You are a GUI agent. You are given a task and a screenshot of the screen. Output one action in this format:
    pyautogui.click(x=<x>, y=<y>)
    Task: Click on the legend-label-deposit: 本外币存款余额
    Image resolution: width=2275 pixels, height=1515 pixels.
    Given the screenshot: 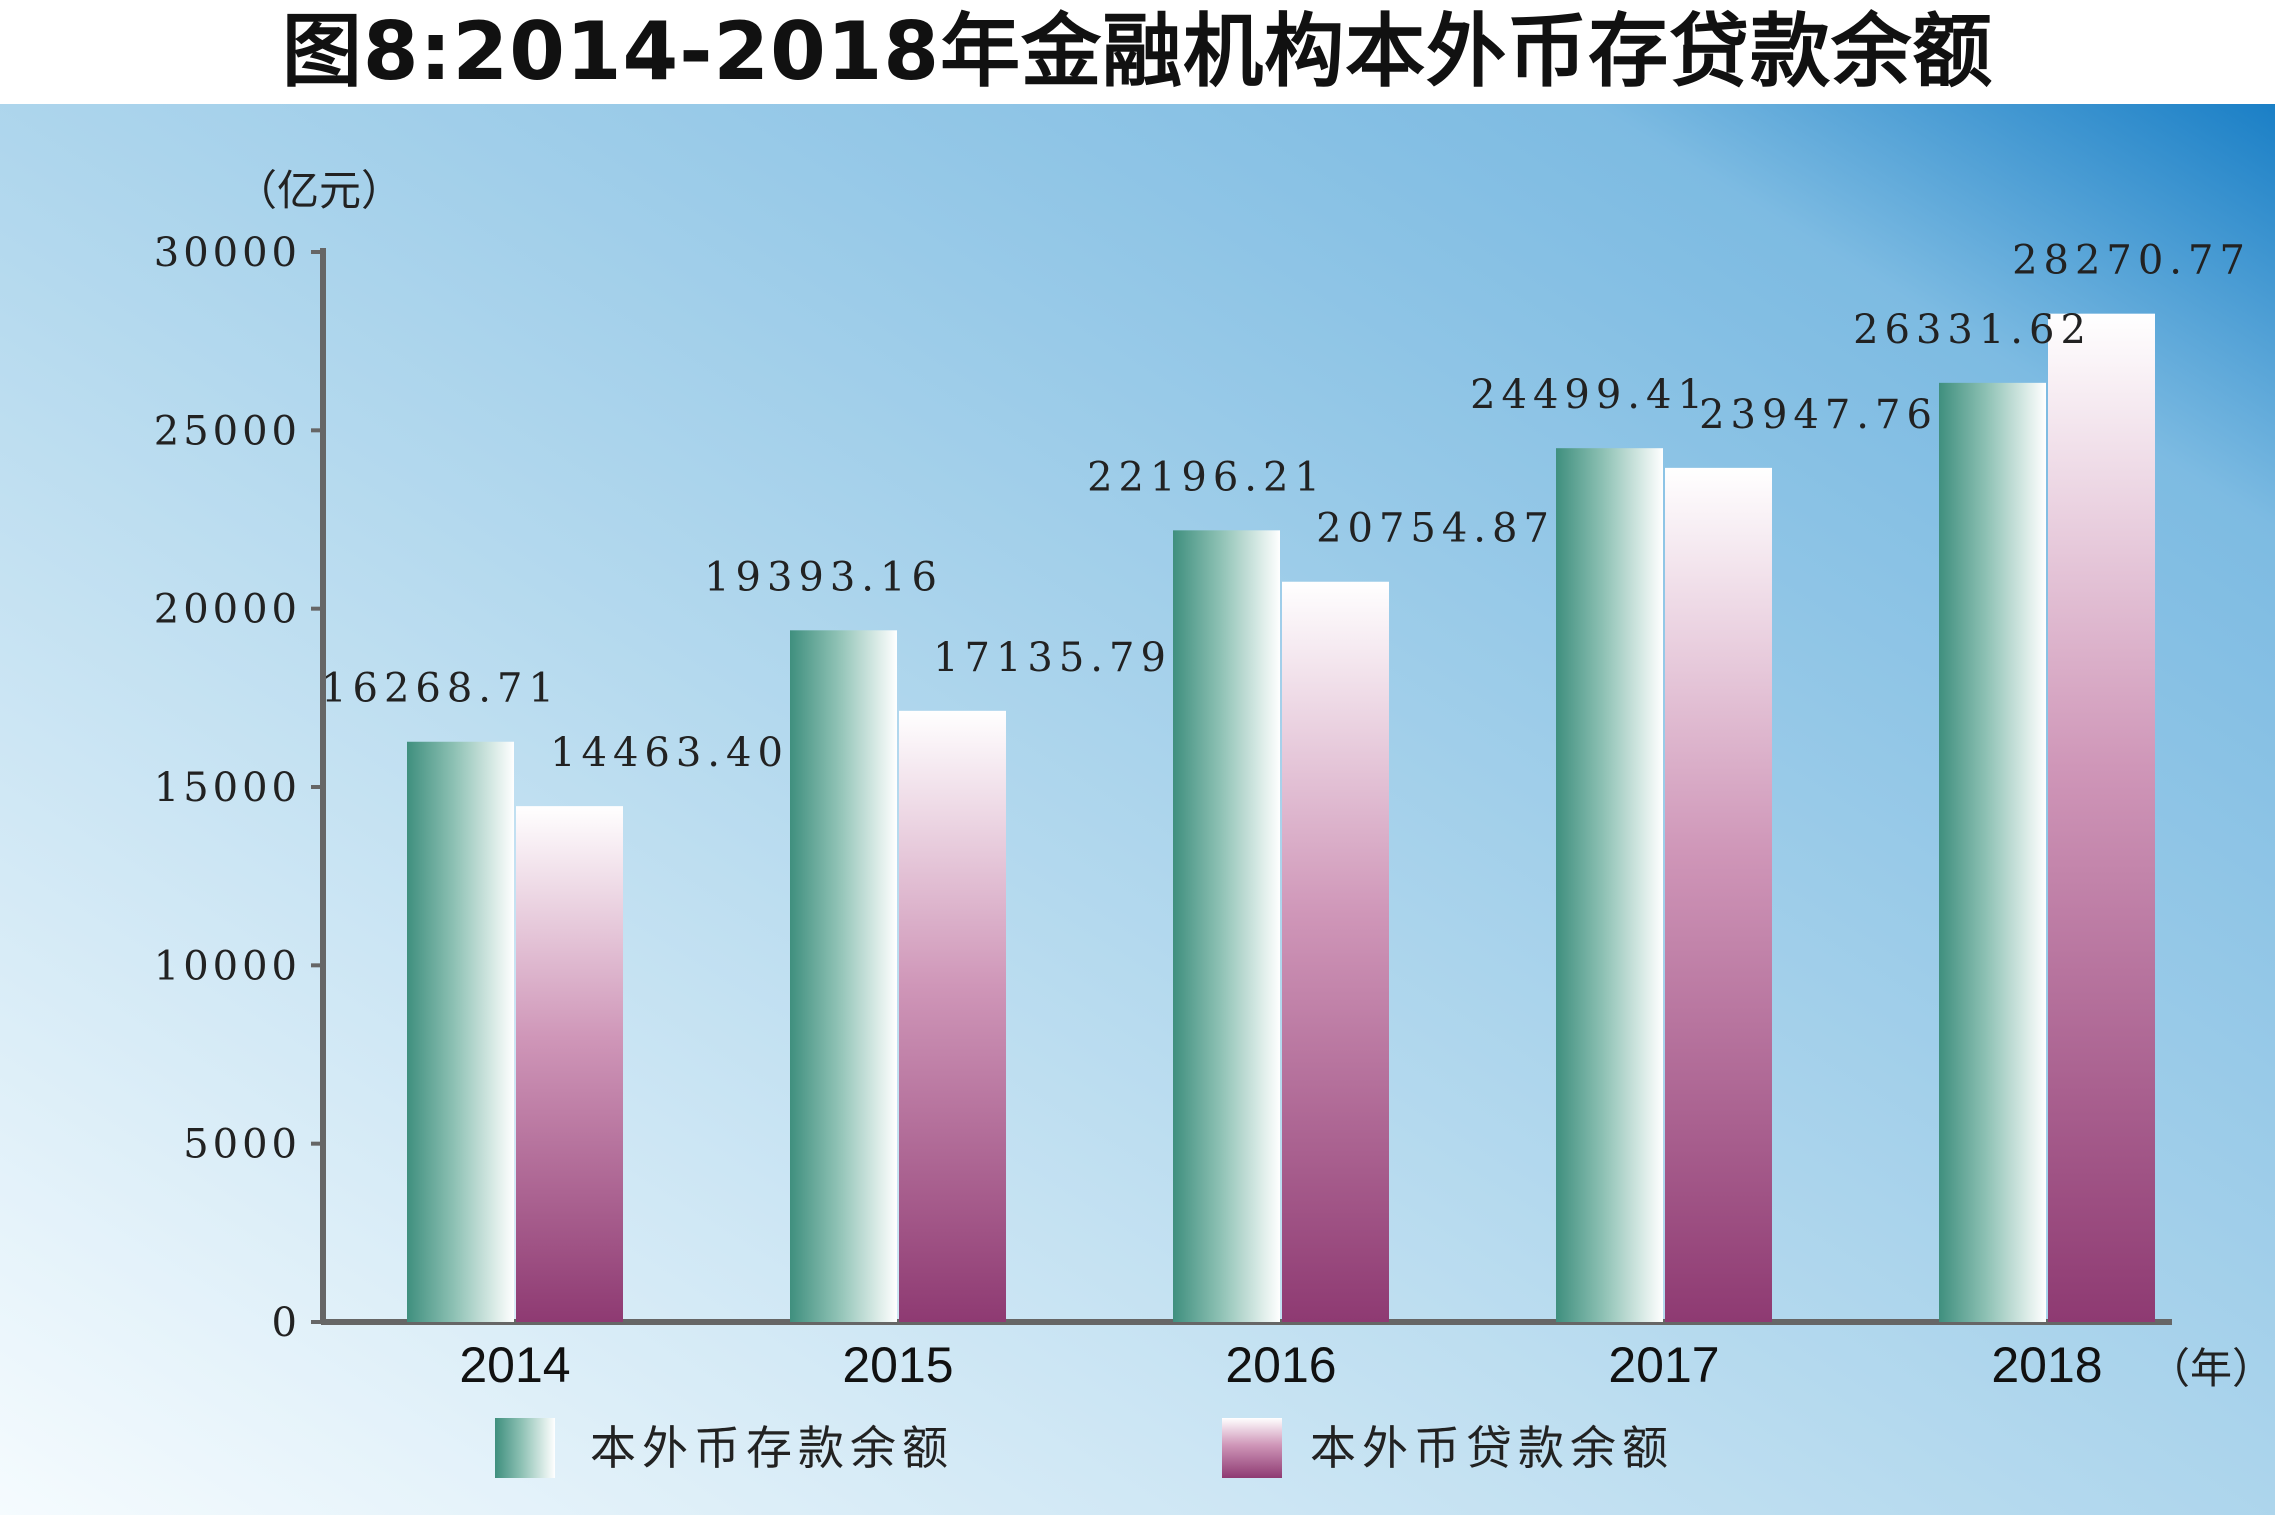 What is the action you would take?
    pyautogui.click(x=772, y=1448)
    